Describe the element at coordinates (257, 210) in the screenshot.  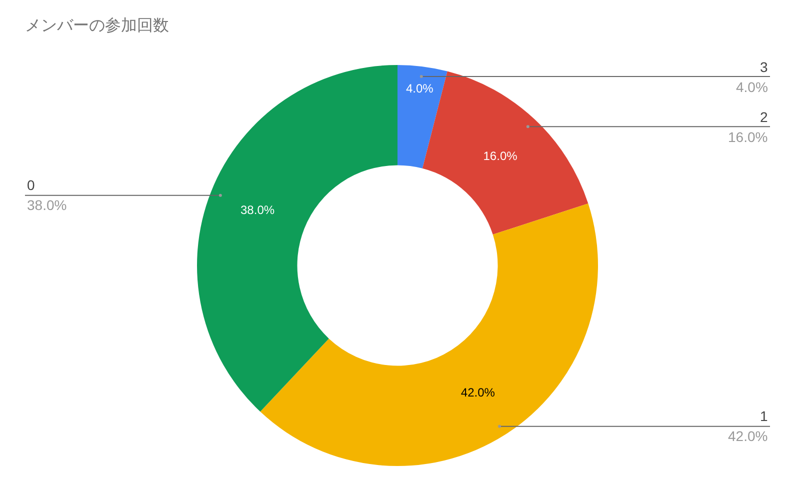
I see `data-label: 38.0%` at that location.